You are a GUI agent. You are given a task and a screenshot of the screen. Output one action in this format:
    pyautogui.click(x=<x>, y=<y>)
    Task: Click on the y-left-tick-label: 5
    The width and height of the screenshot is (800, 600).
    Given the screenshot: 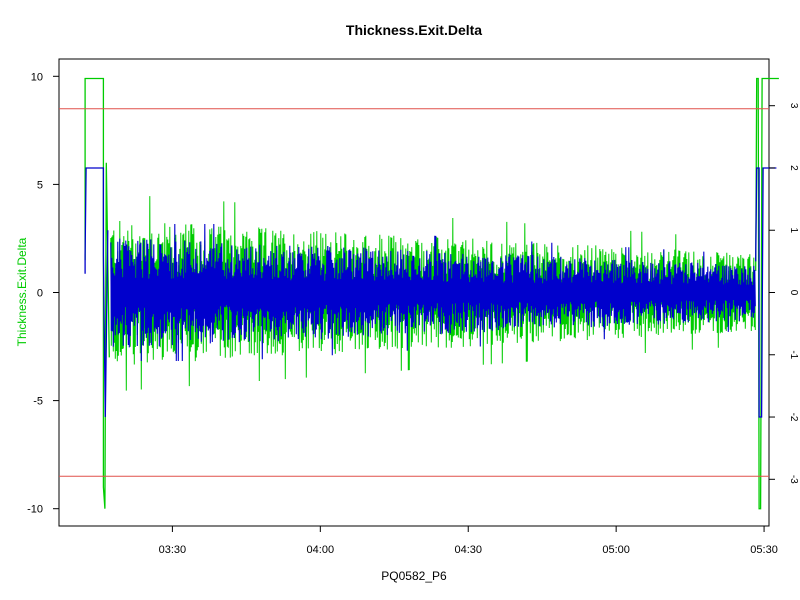 What is the action you would take?
    pyautogui.click(x=40, y=185)
    